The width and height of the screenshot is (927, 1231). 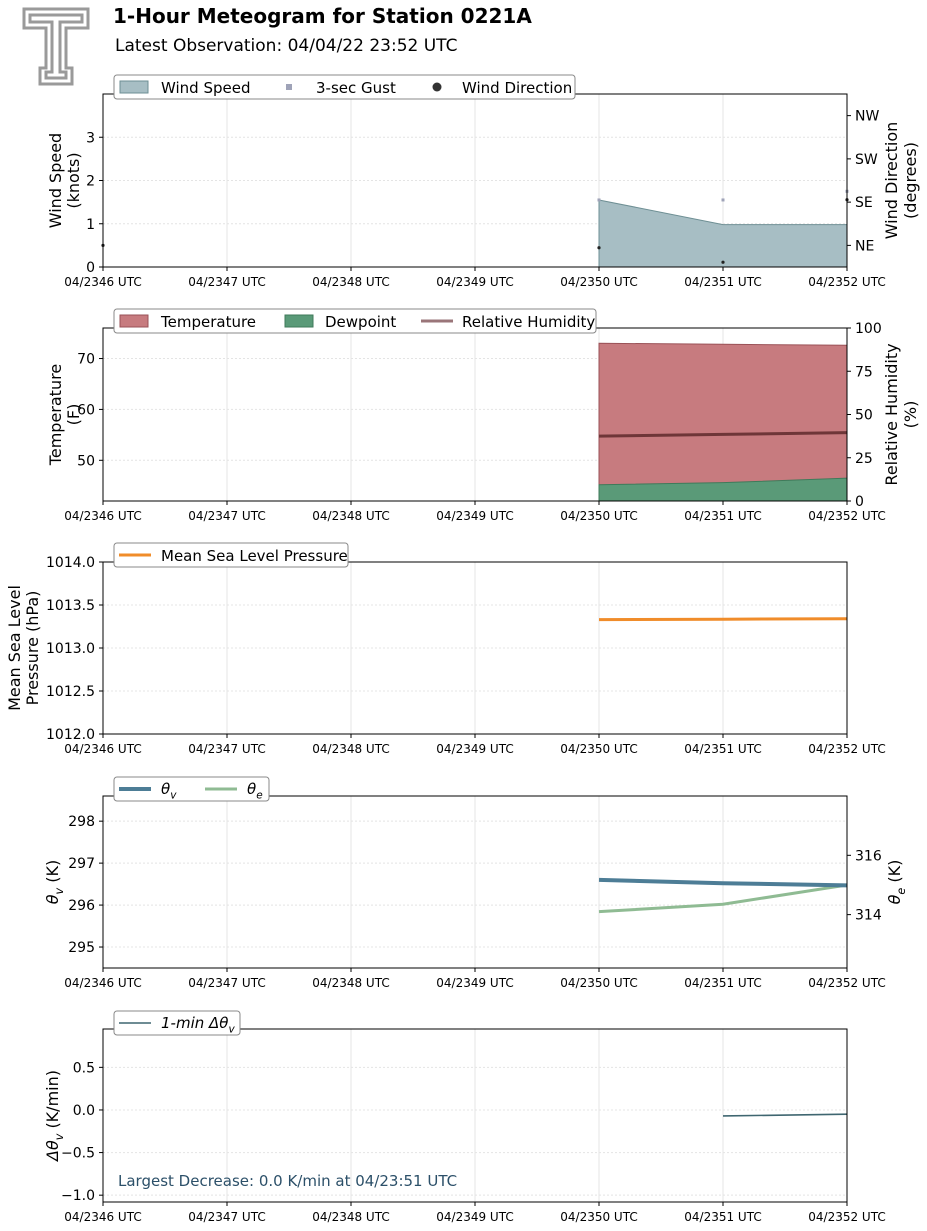 What do you see at coordinates (14, 648) in the screenshot?
I see `y-axis-label: Mean Sea Level` at bounding box center [14, 648].